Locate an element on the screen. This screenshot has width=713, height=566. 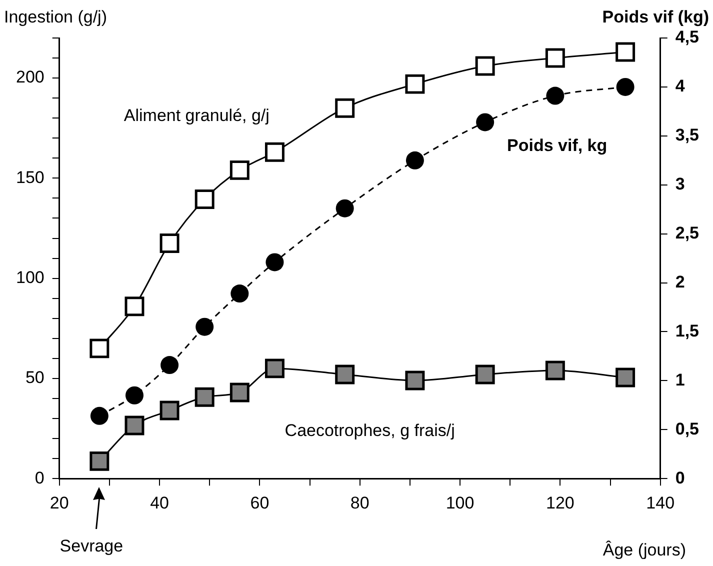
y2-tick-label: 4,5 is located at coordinates (687, 37).